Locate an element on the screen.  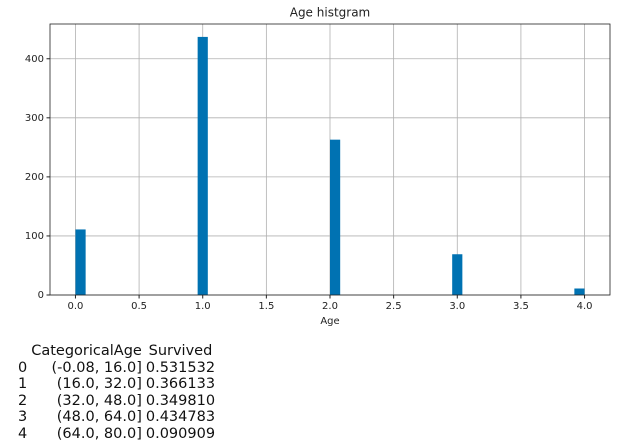
x-tick-label: 4.0 is located at coordinates (585, 306).